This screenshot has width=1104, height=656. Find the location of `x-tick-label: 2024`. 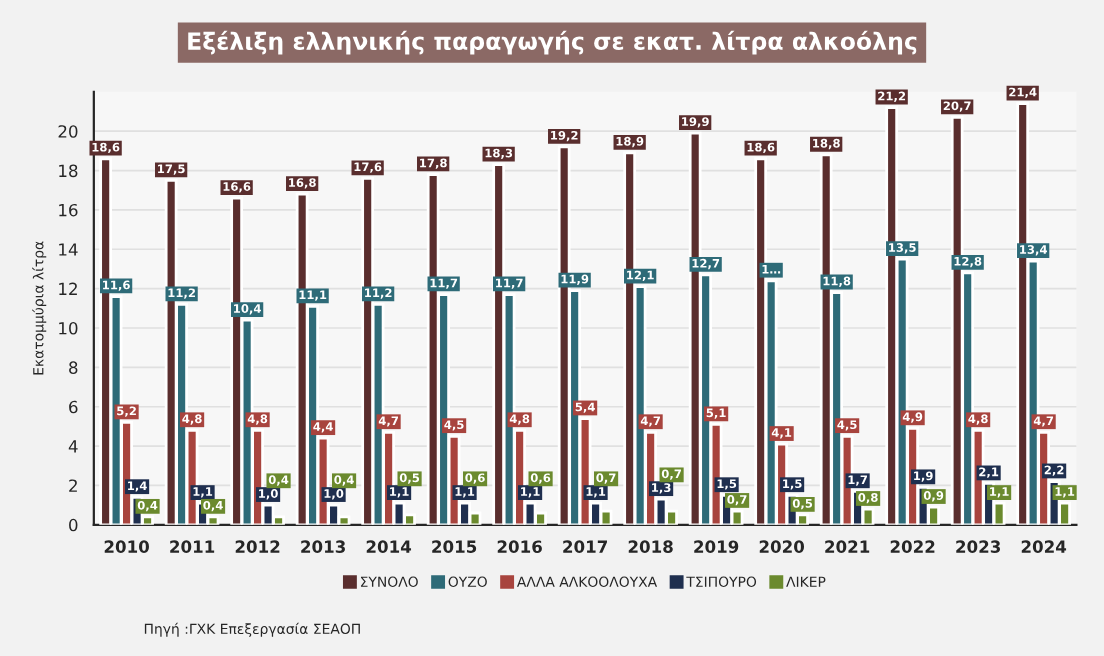

x-tick-label: 2024 is located at coordinates (1044, 546).